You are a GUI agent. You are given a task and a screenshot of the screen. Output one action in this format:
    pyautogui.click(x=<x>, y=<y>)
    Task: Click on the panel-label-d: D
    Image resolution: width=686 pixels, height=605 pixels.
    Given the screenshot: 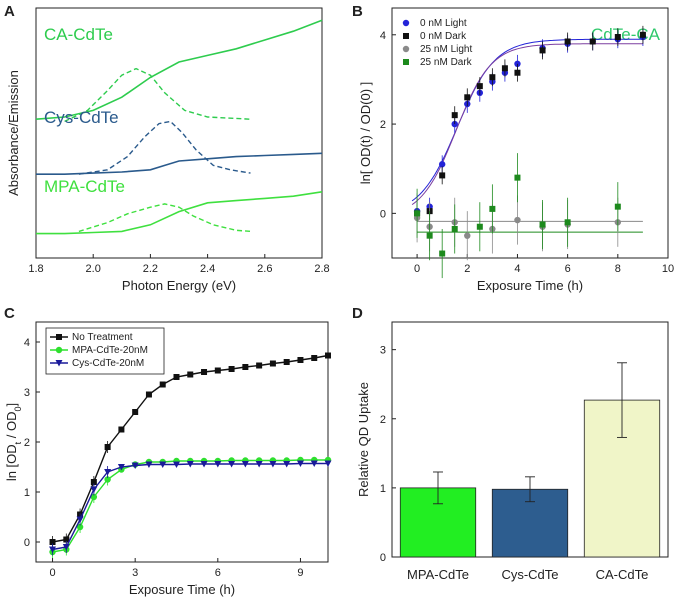 What is the action you would take?
    pyautogui.click(x=357, y=313)
    